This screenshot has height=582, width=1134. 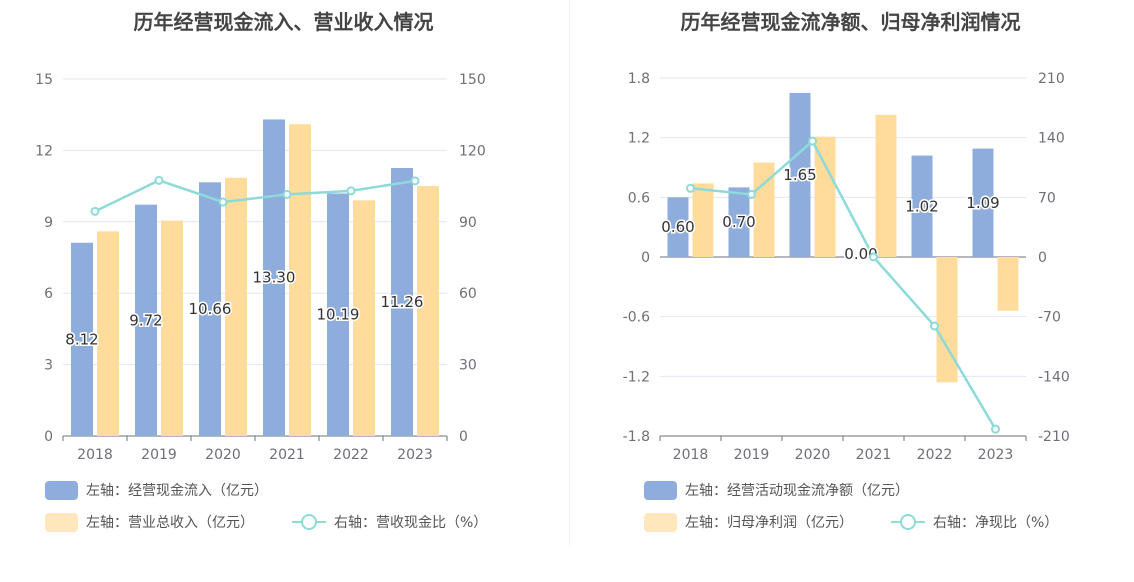 I want to click on y-tick-label-right: 70, so click(x=1047, y=198).